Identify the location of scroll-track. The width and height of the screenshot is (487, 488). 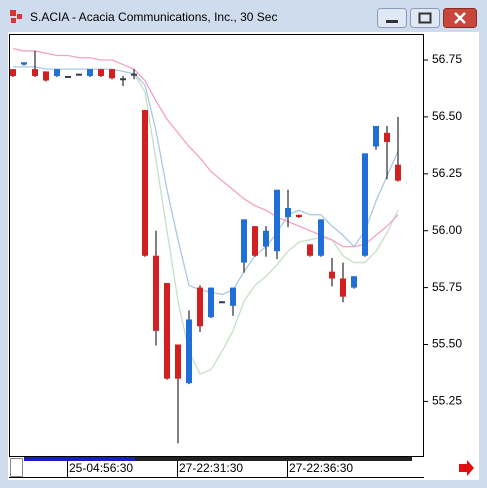
(273, 459).